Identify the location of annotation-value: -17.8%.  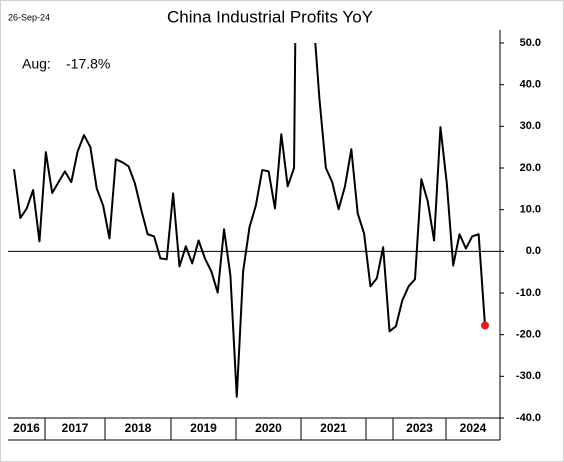
(88, 64).